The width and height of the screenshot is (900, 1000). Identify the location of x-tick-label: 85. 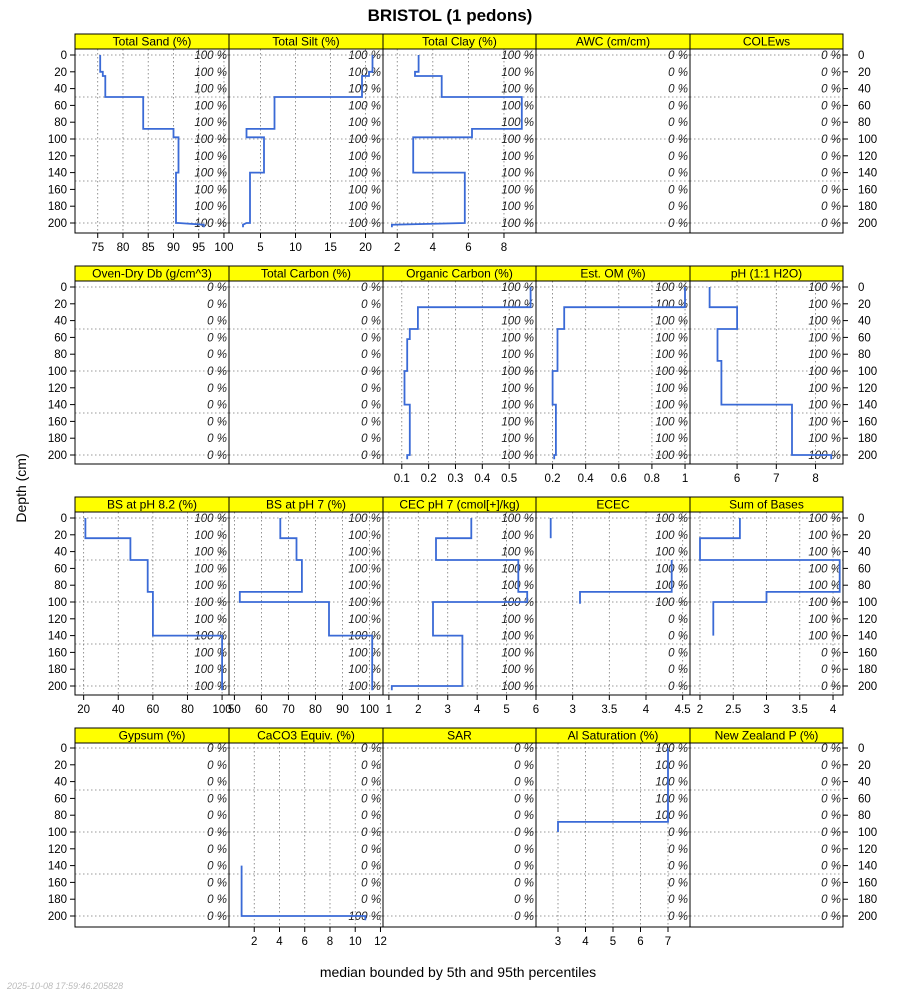
(148, 248).